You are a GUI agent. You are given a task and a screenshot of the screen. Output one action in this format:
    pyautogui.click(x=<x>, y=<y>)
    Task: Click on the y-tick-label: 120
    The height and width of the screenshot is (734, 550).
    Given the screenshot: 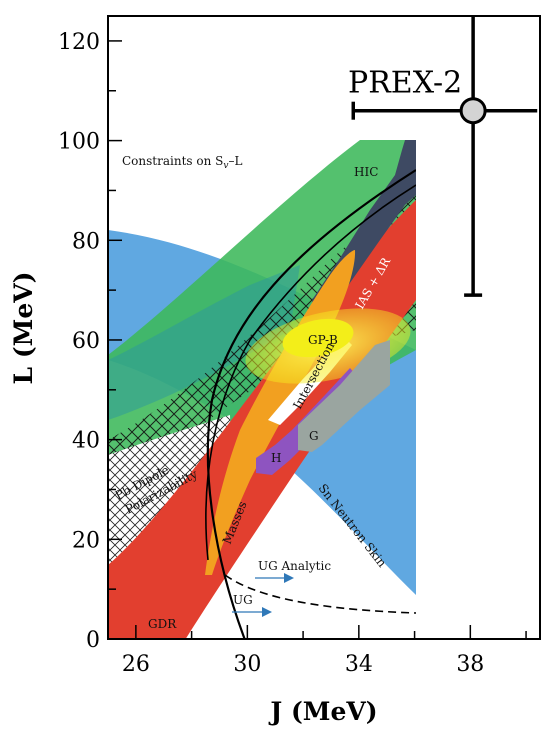 What is the action you would take?
    pyautogui.click(x=79, y=42)
    